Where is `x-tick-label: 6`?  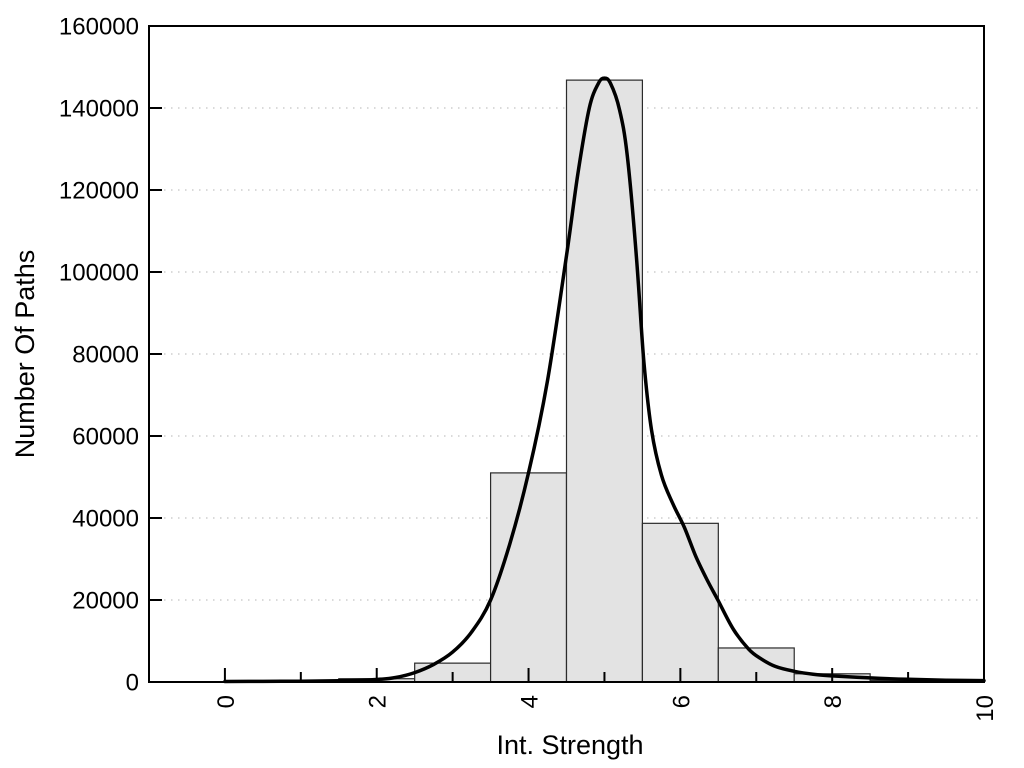 x-tick-label: 6 is located at coordinates (681, 701).